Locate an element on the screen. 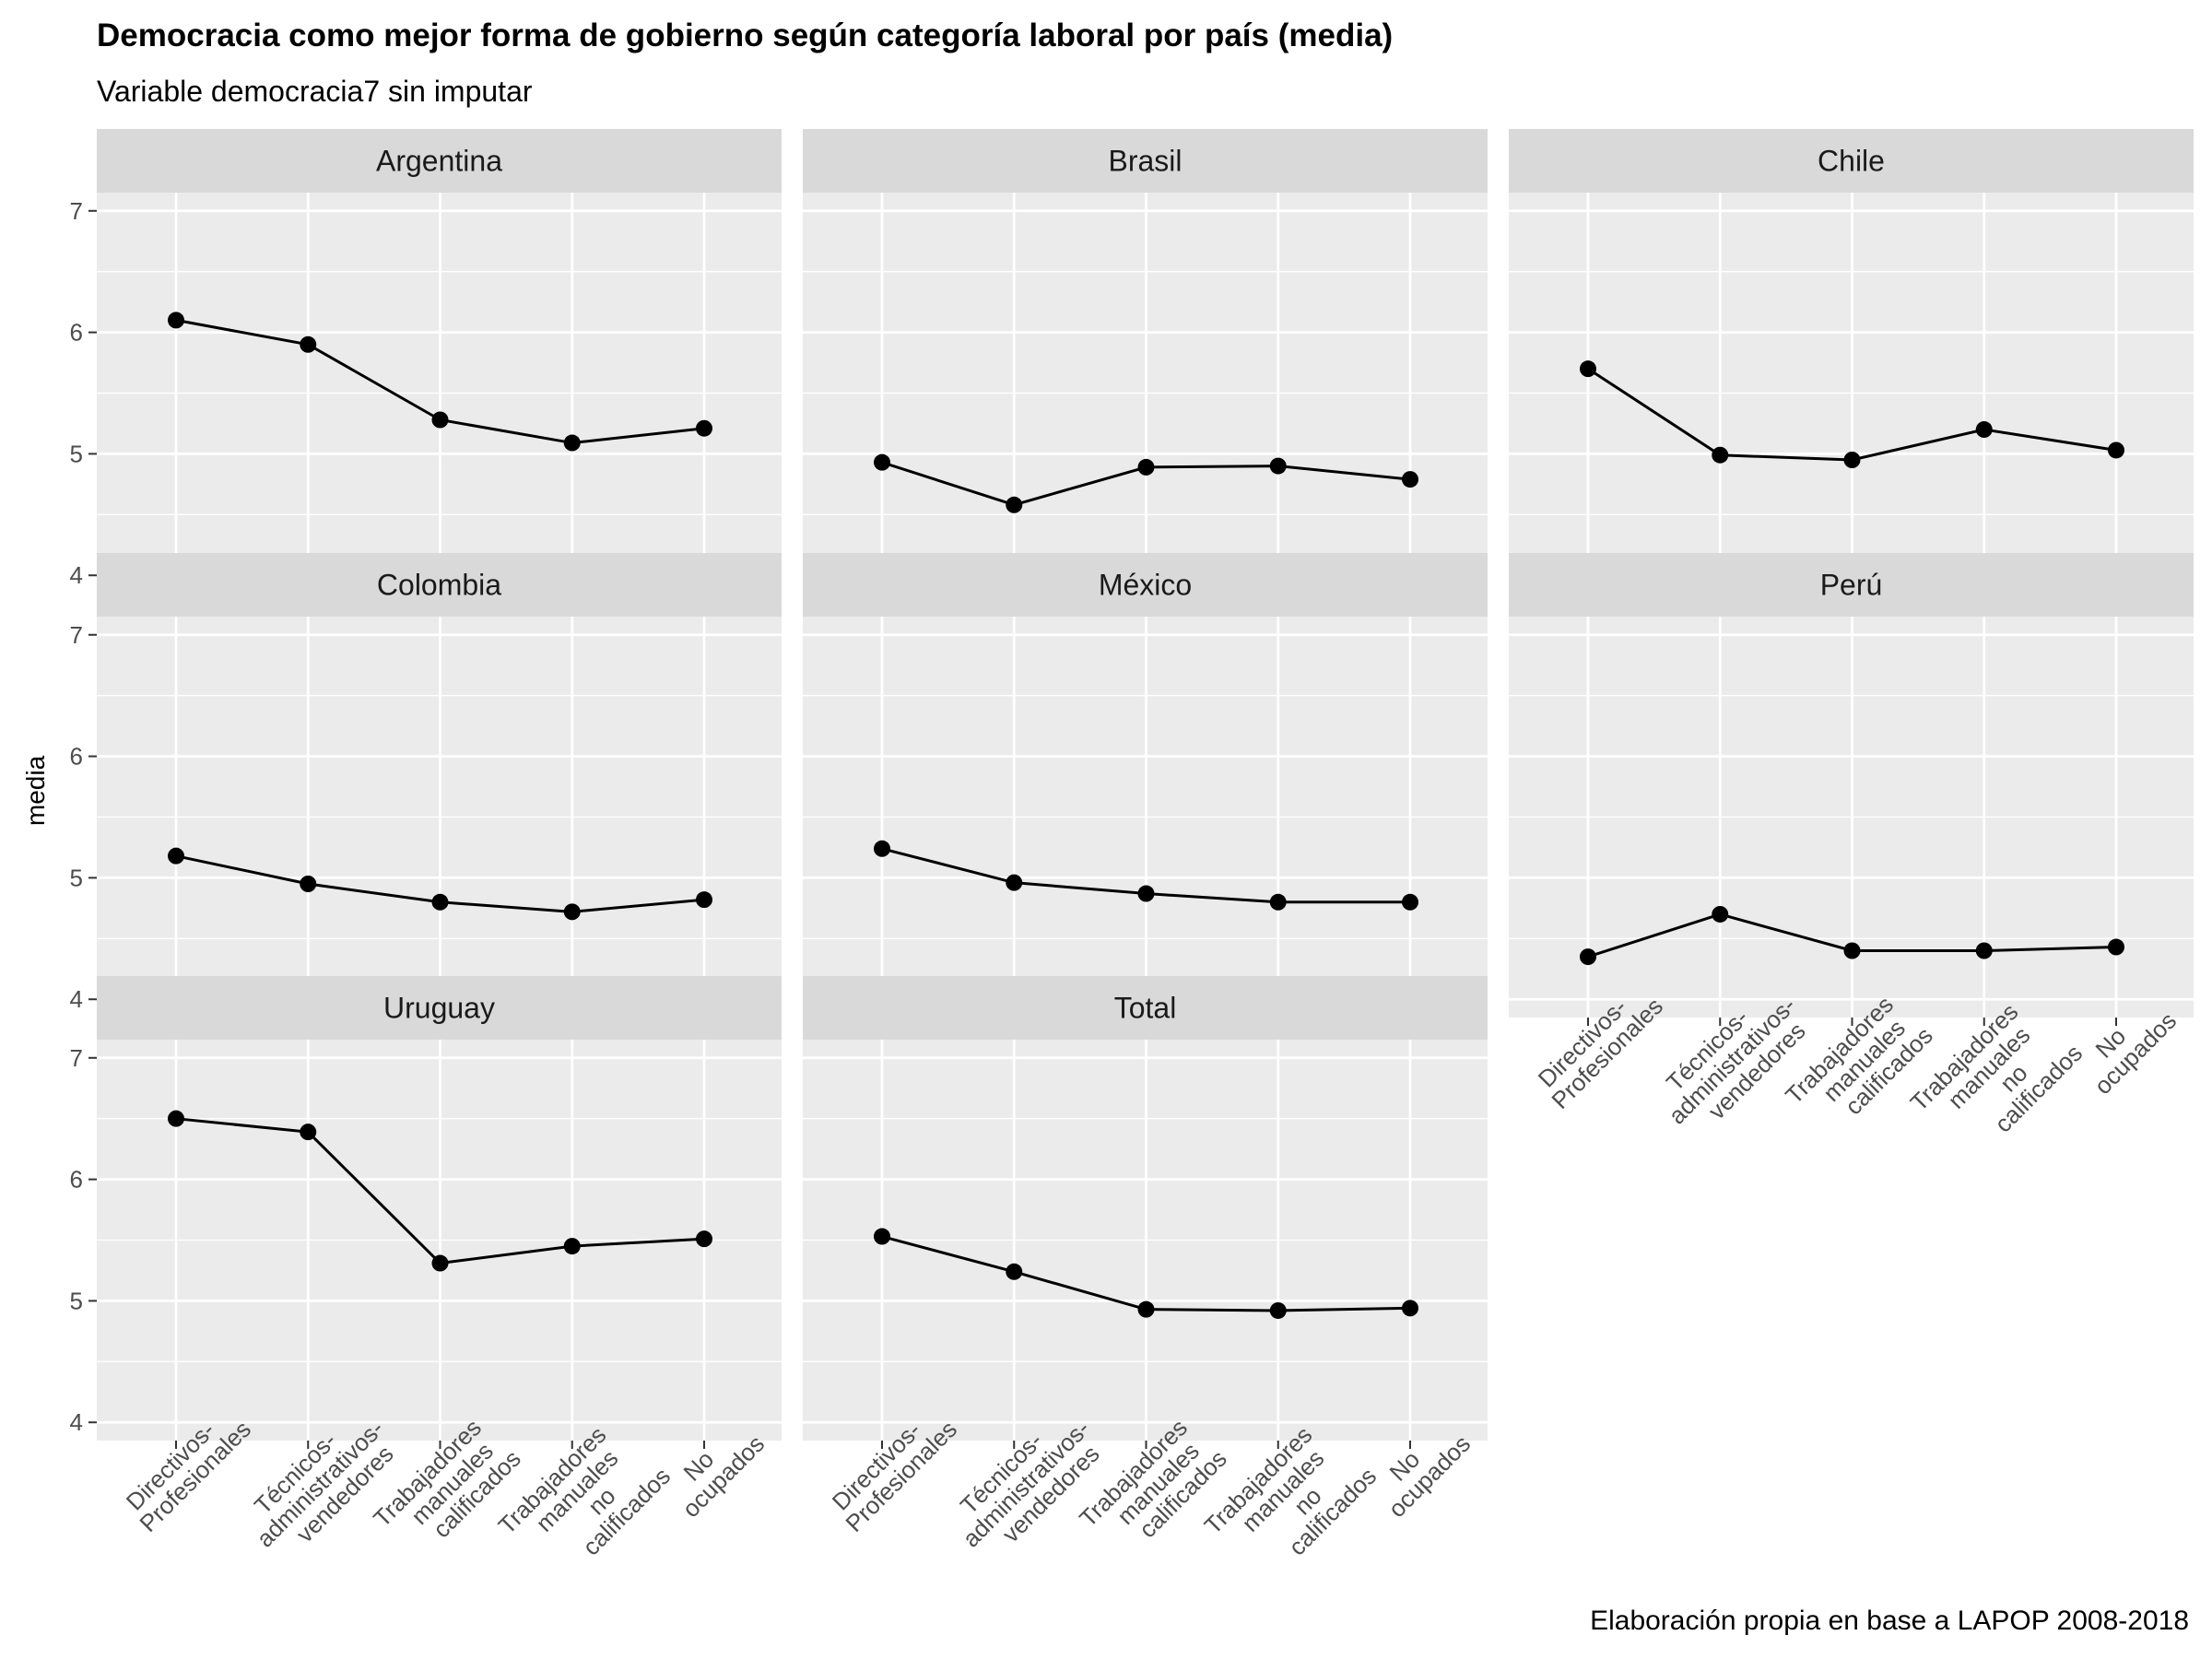  strip-label-chile: Chile is located at coordinates (1851, 161).